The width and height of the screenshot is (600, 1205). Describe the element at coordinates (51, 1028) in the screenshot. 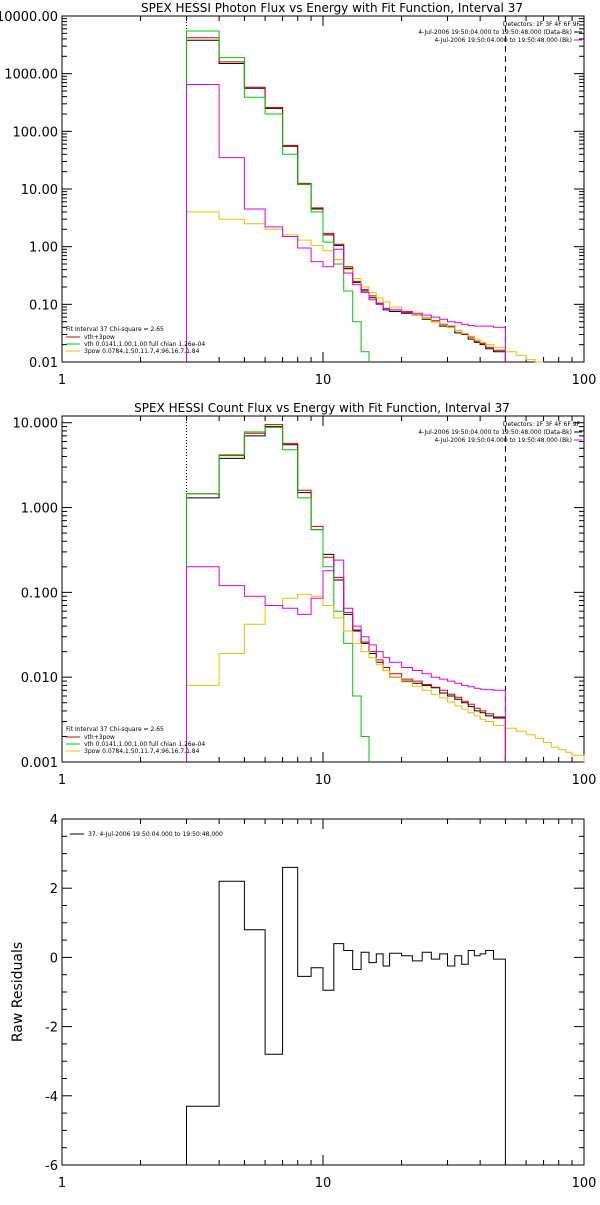

I see `residual-ytick-label: -2` at that location.